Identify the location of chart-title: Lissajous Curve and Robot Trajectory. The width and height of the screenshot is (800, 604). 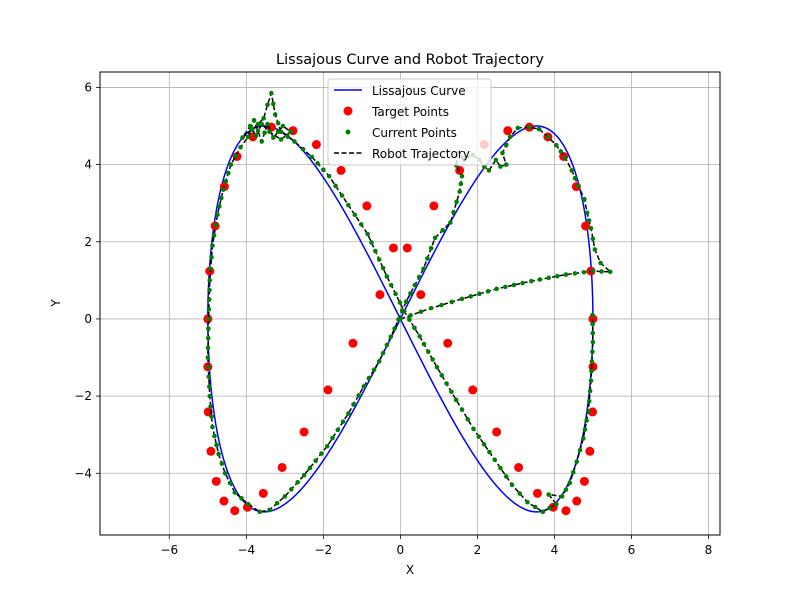
(410, 60).